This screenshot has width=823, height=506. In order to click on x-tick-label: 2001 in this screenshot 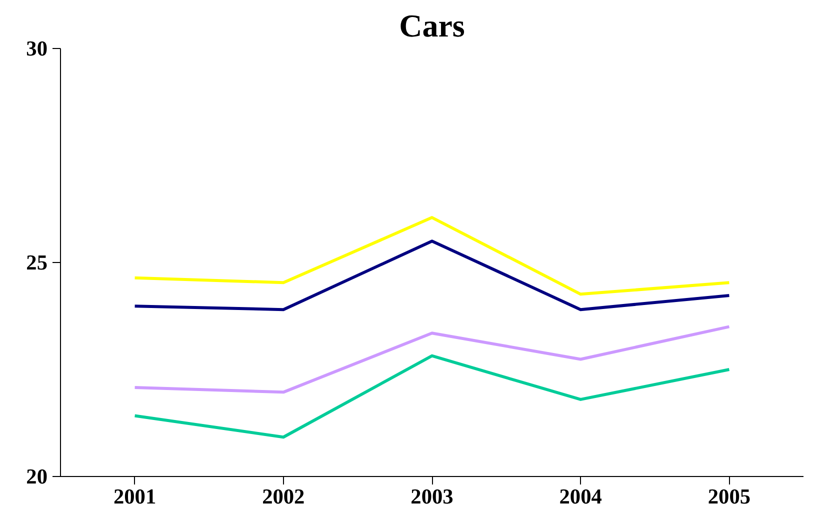, I will do `click(134, 495)`.